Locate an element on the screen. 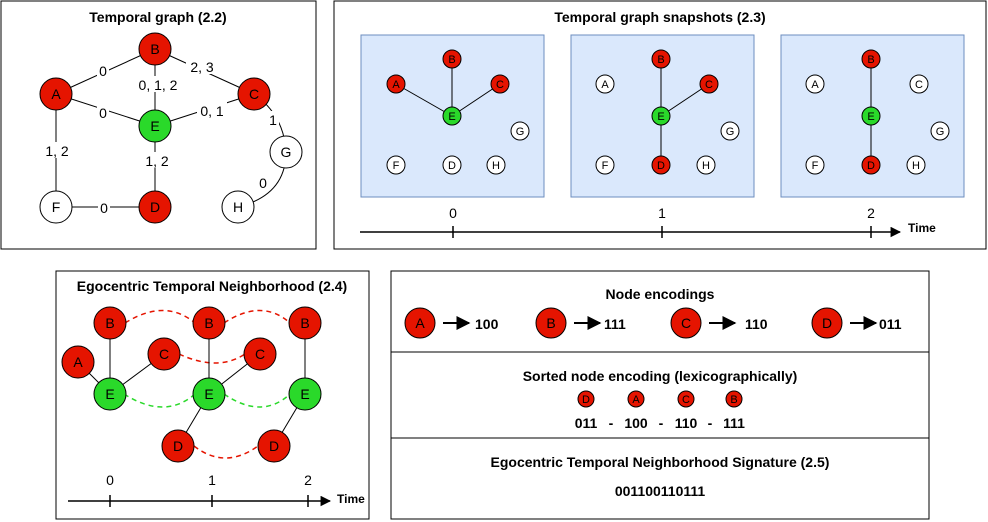  snapshot-1-node-c: C is located at coordinates (709, 84).